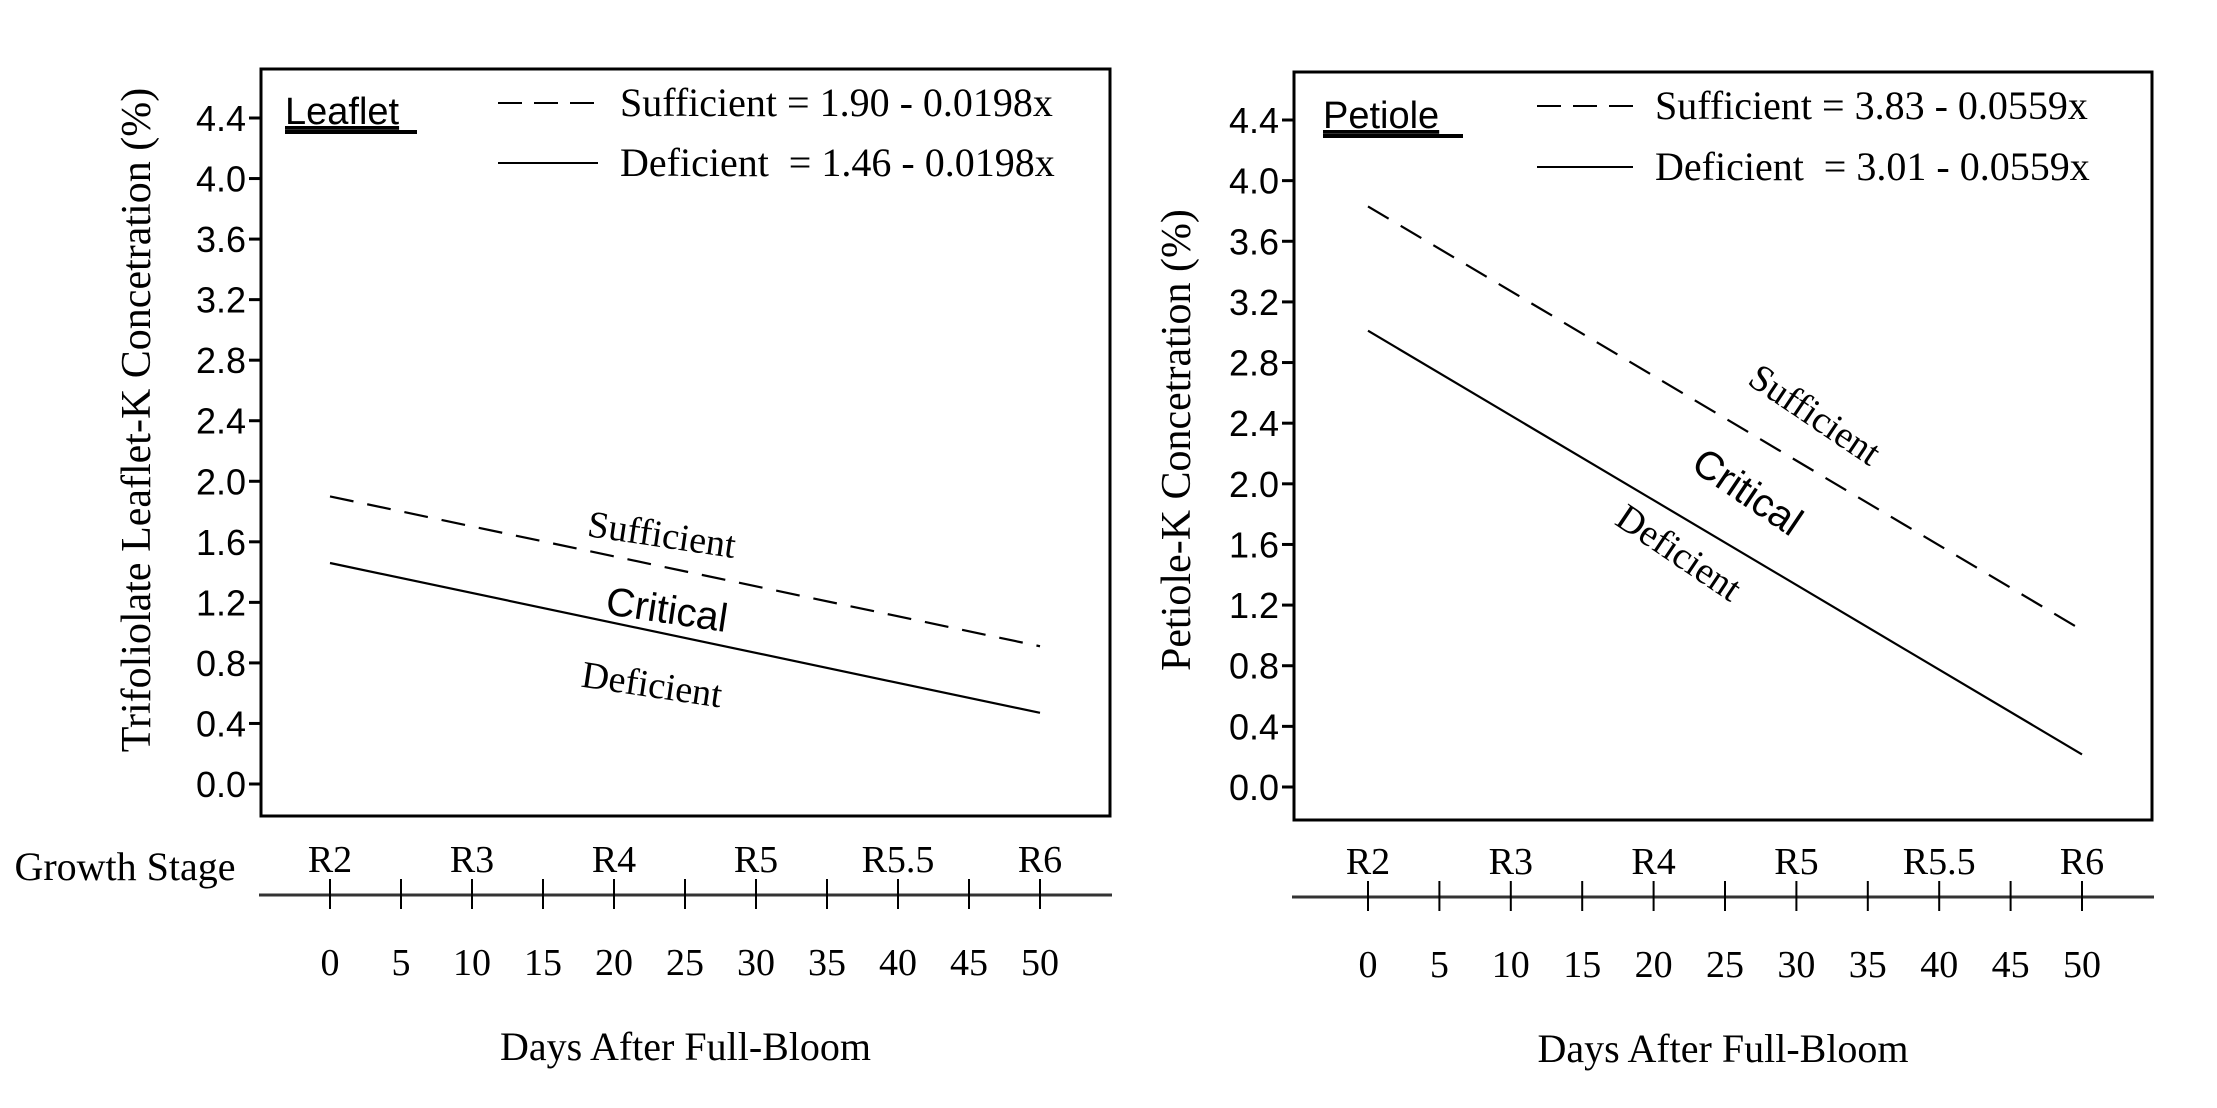  I want to click on panel-title: Leaflet, so click(342, 112).